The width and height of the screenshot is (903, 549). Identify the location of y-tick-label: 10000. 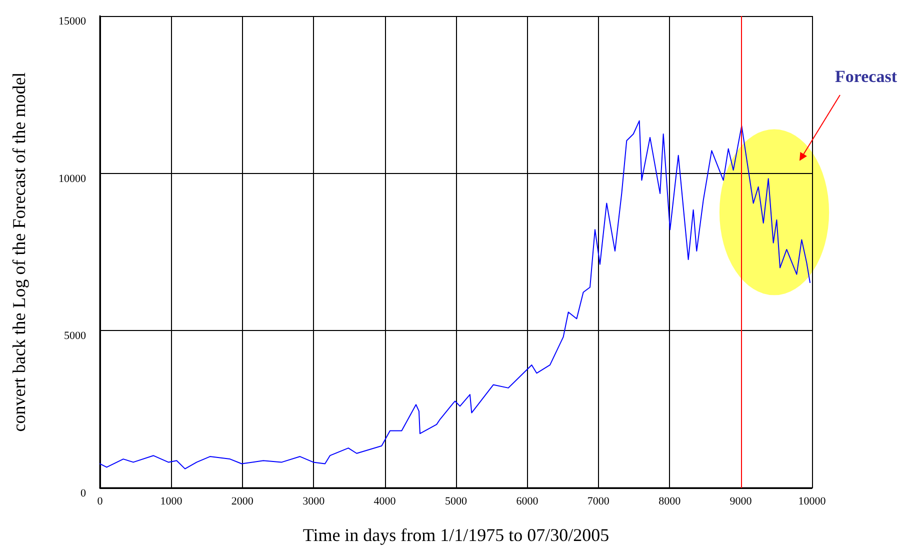
(72, 178).